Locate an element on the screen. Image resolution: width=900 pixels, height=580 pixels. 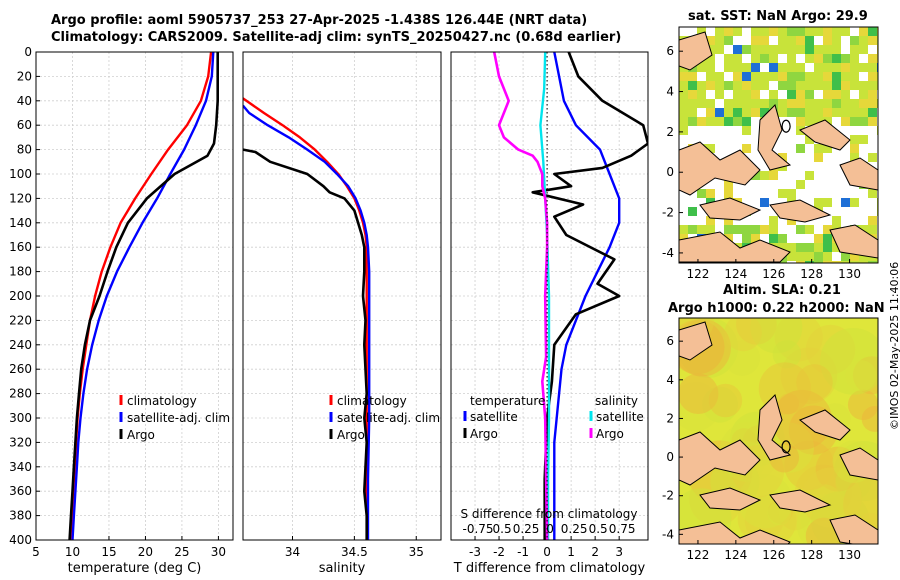
sst-map-title: sat. SST: NaN Argo: 29.9 is located at coordinates (778, 16).